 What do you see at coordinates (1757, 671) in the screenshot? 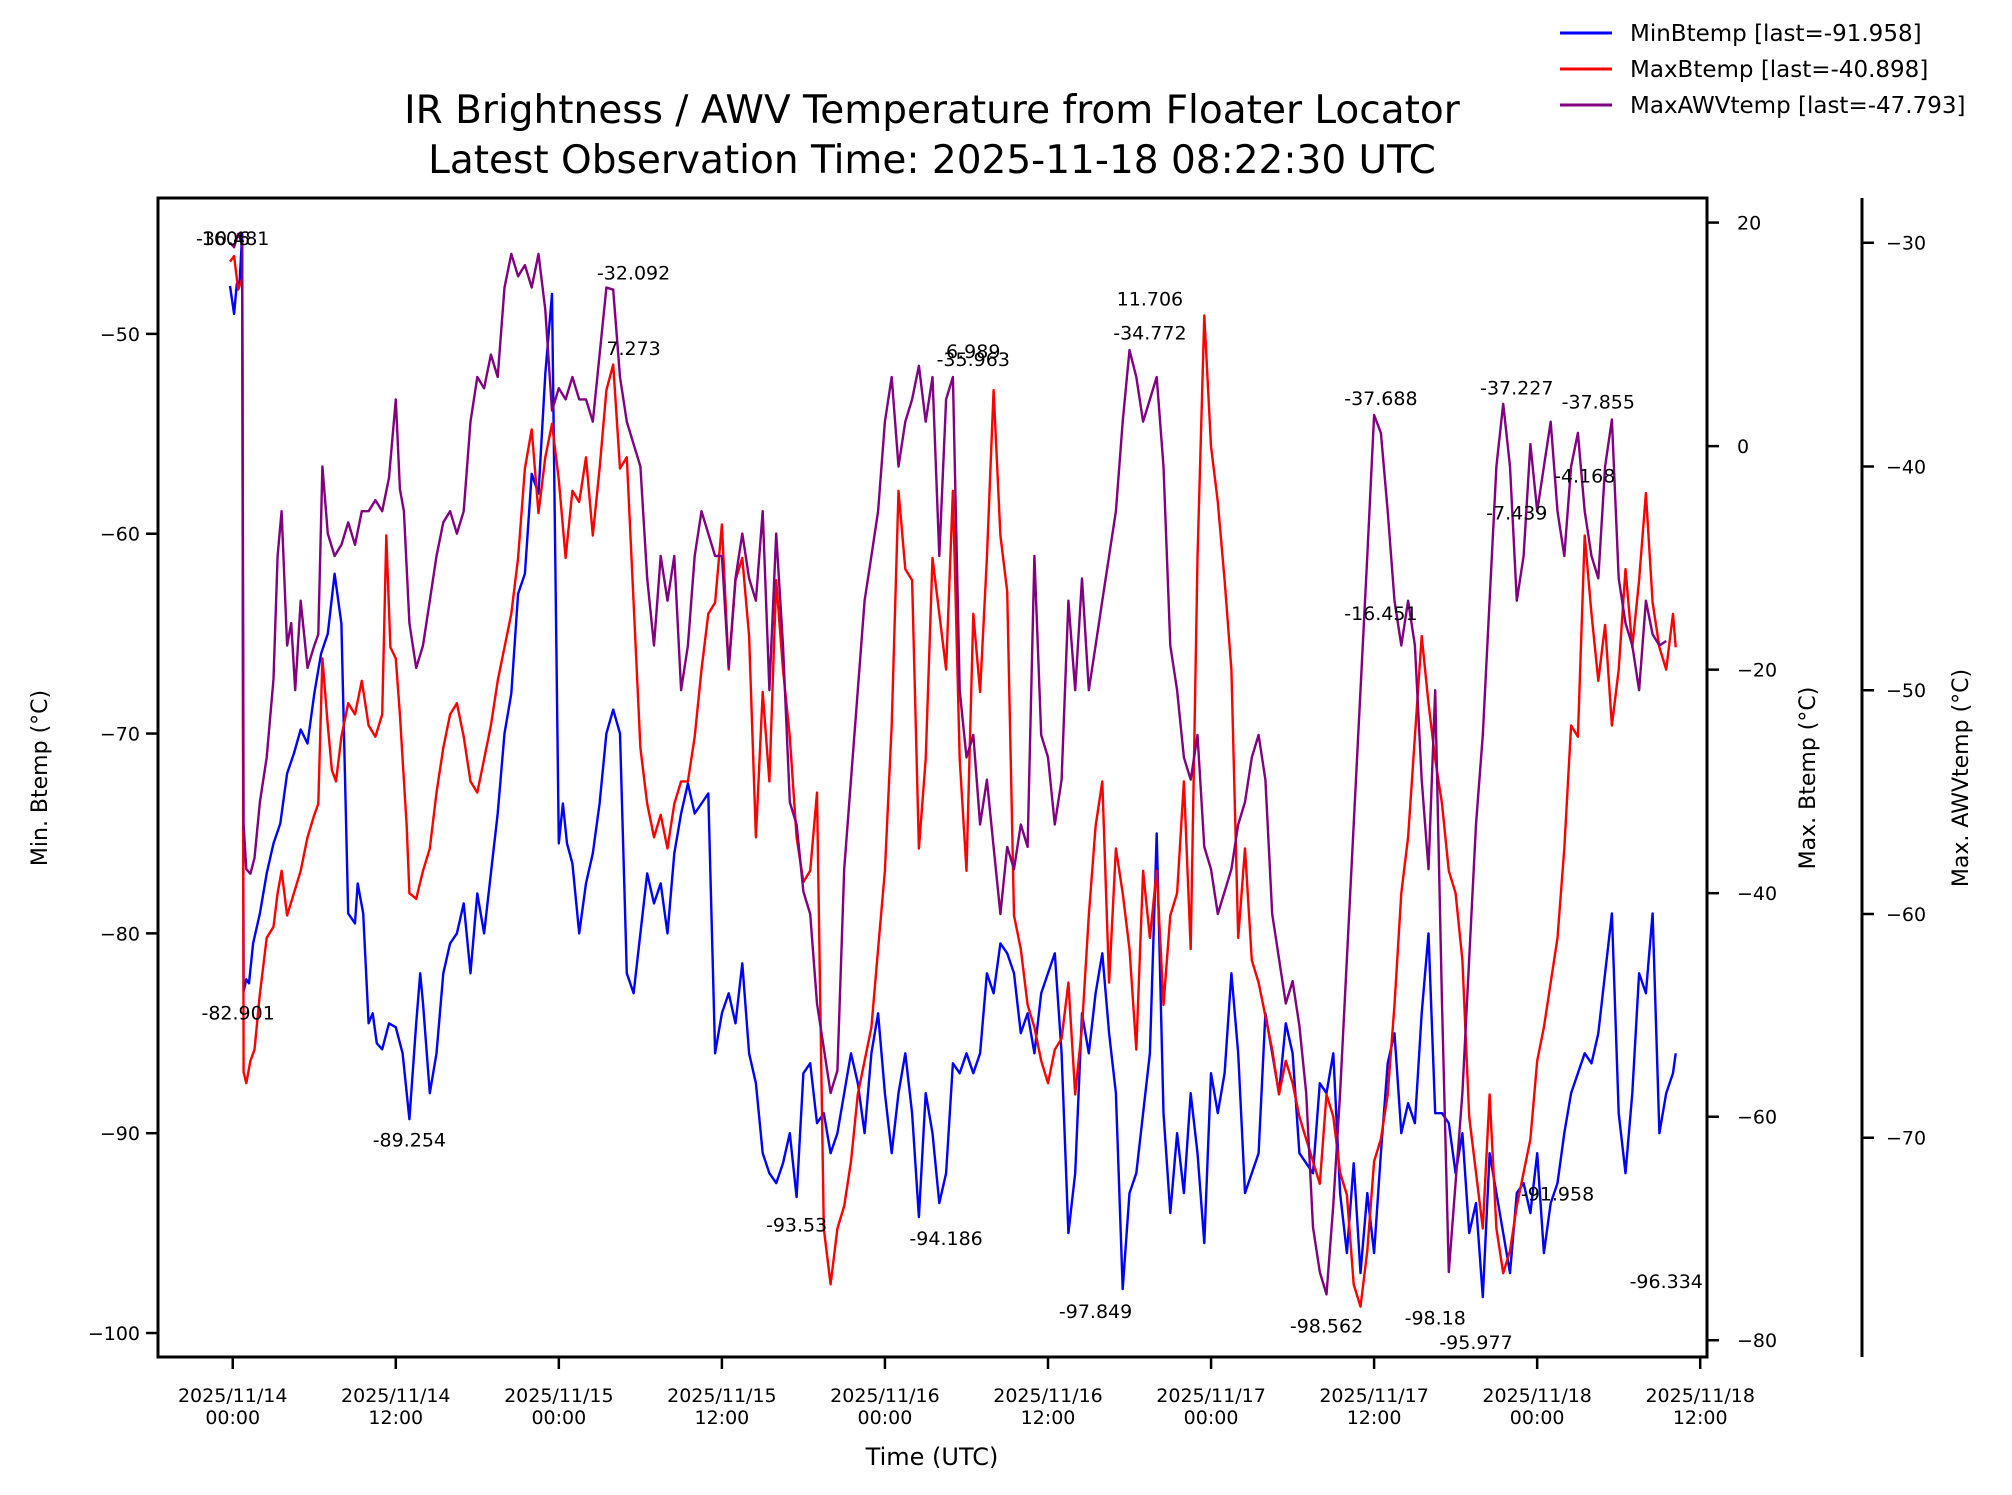
I see `y-right1-tick-label: −20` at bounding box center [1757, 671].